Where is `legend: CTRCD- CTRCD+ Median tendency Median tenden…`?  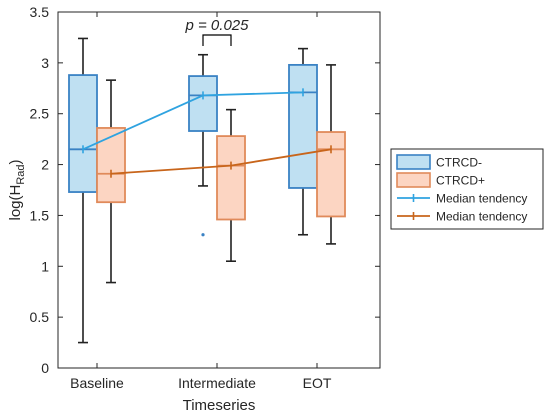
legend: CTRCD- CTRCD+ Median tendency Median tenden… is located at coordinates (467, 189).